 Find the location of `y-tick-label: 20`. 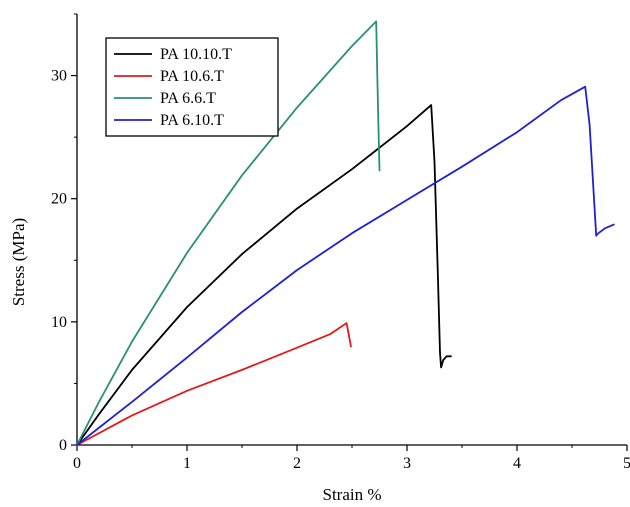

y-tick-label: 20 is located at coordinates (59, 199).